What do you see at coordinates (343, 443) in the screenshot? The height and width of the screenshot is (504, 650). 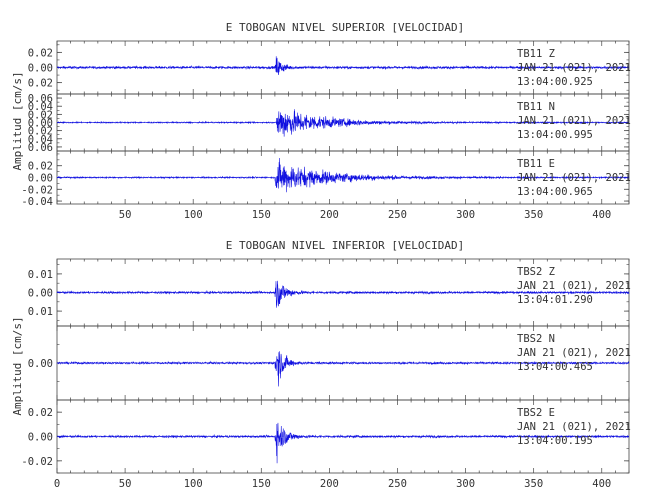 I see `waveform-tbs2-e` at bounding box center [343, 443].